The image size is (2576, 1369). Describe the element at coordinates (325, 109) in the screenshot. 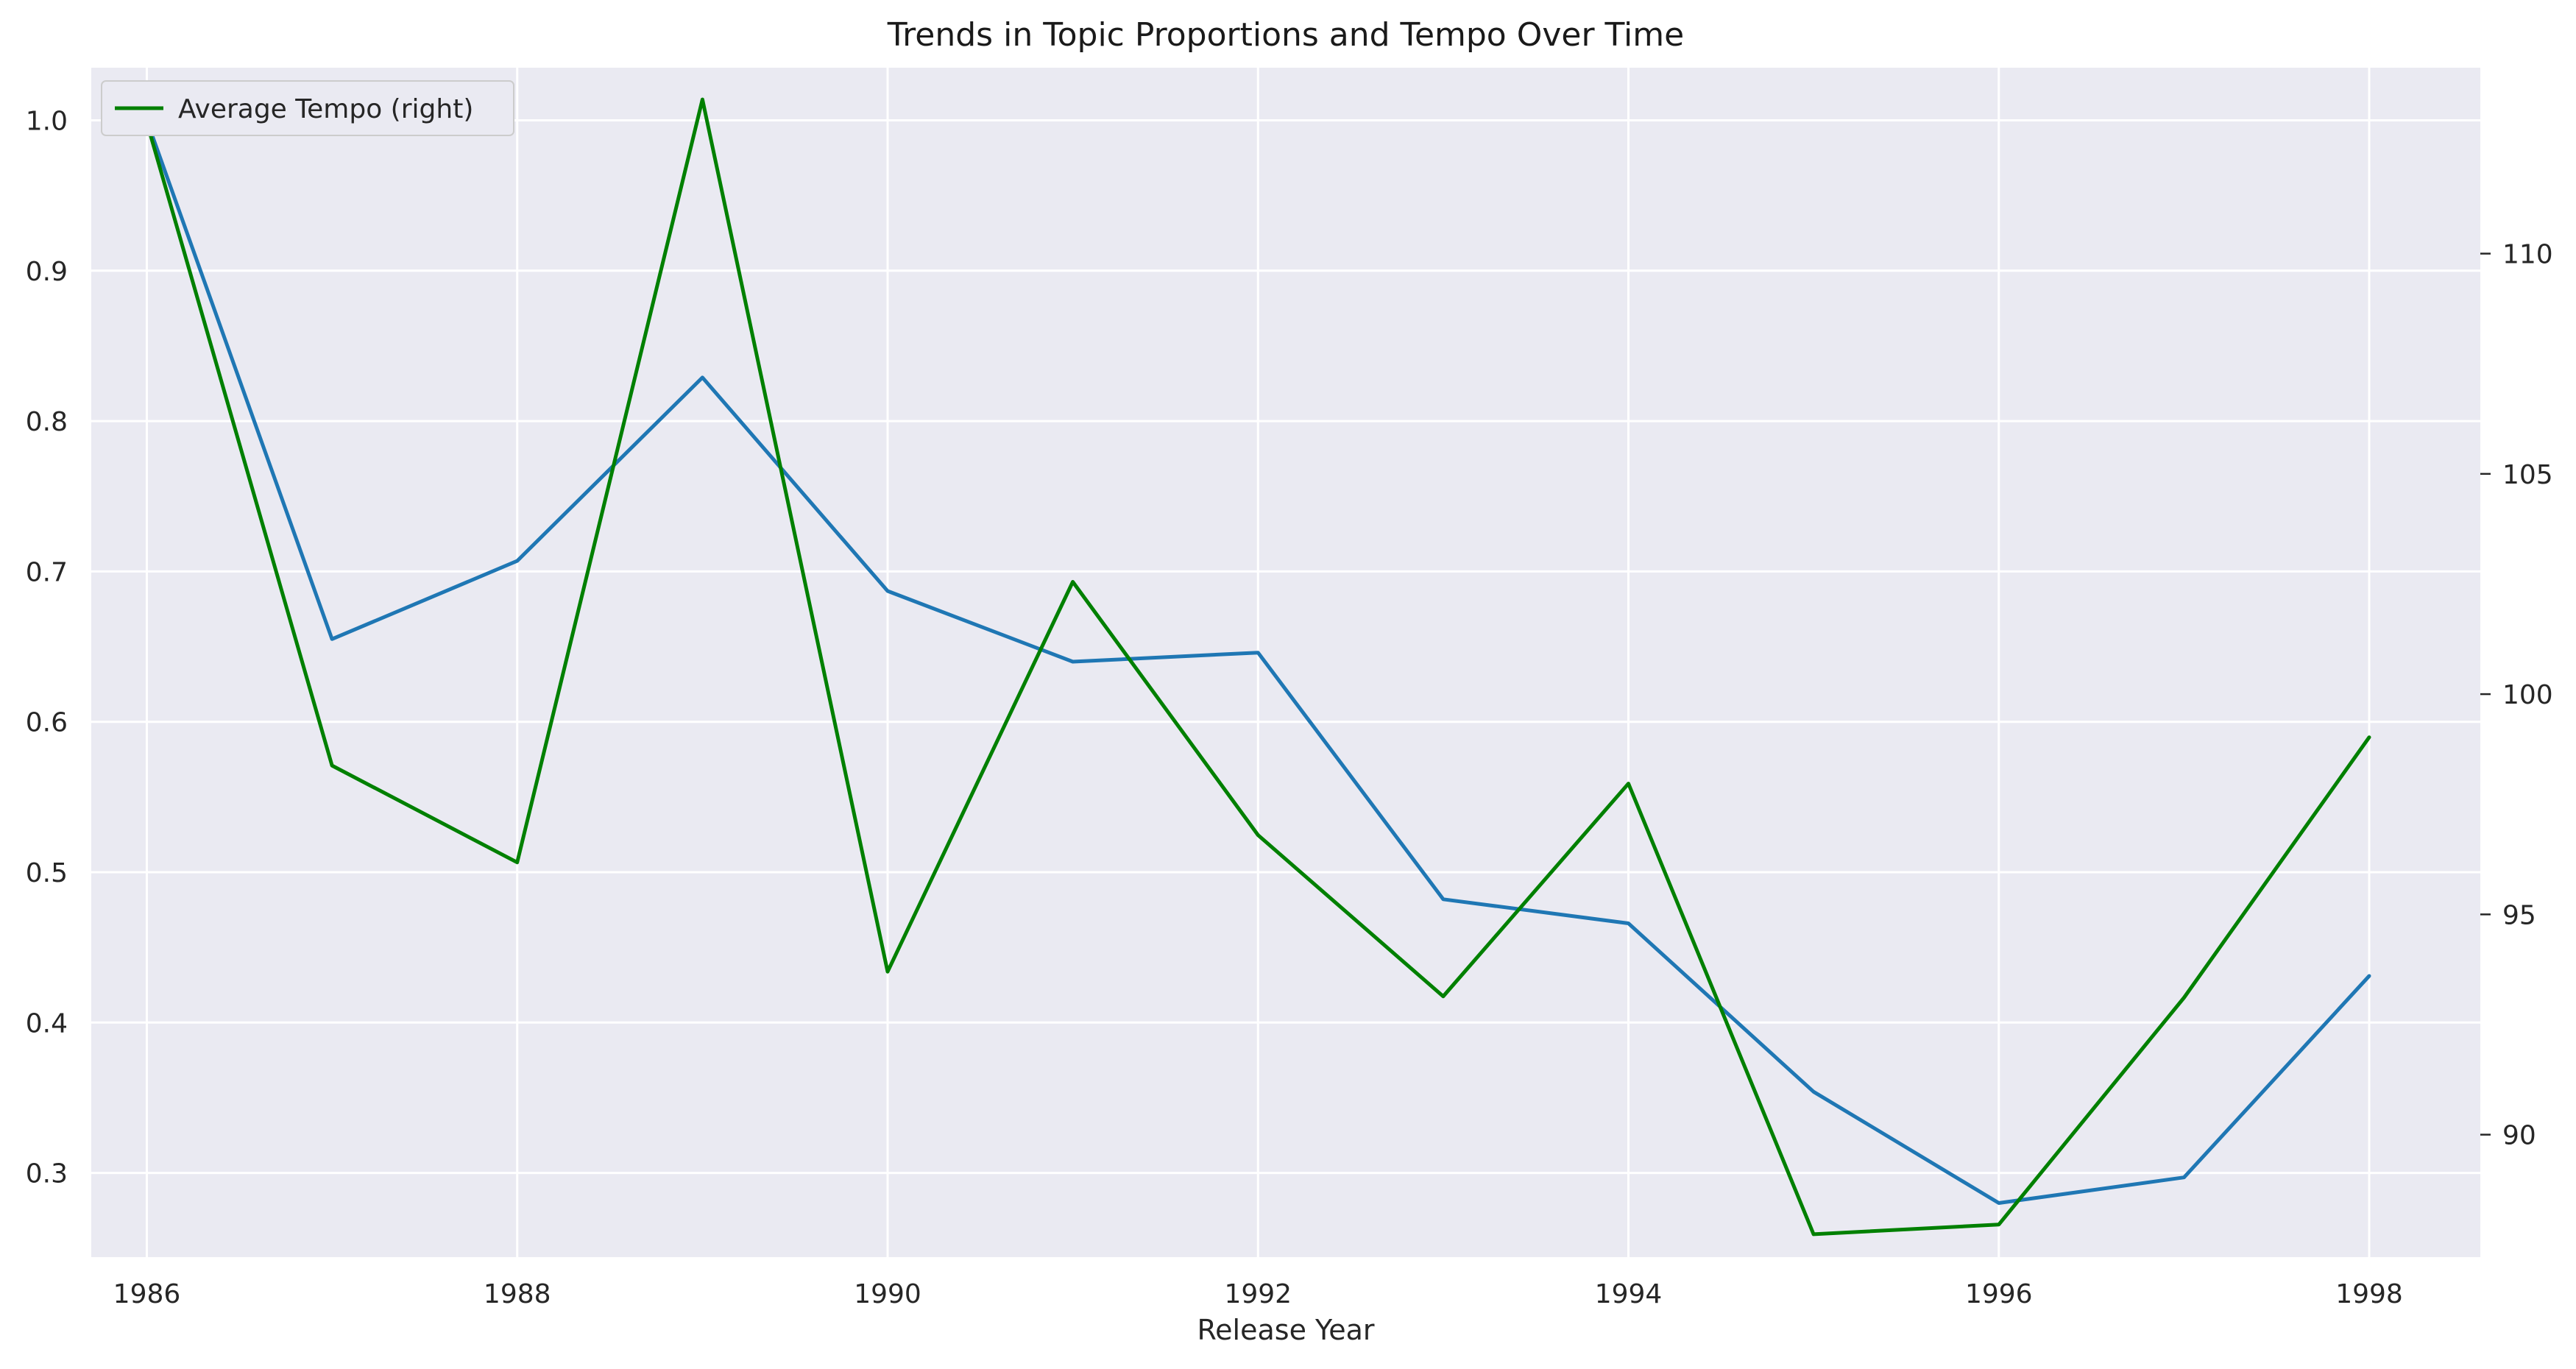

I see `legend-label: Average Tempo (right)` at that location.